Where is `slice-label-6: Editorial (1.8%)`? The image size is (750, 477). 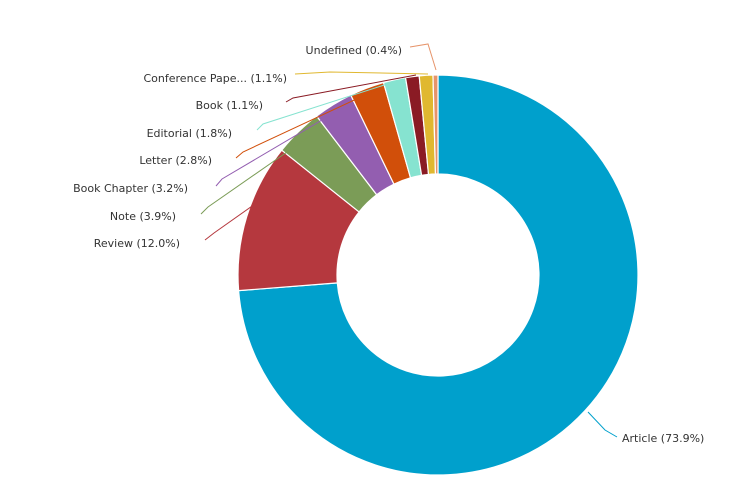
slice-label-6: Editorial (1.8%) is located at coordinates (189, 133).